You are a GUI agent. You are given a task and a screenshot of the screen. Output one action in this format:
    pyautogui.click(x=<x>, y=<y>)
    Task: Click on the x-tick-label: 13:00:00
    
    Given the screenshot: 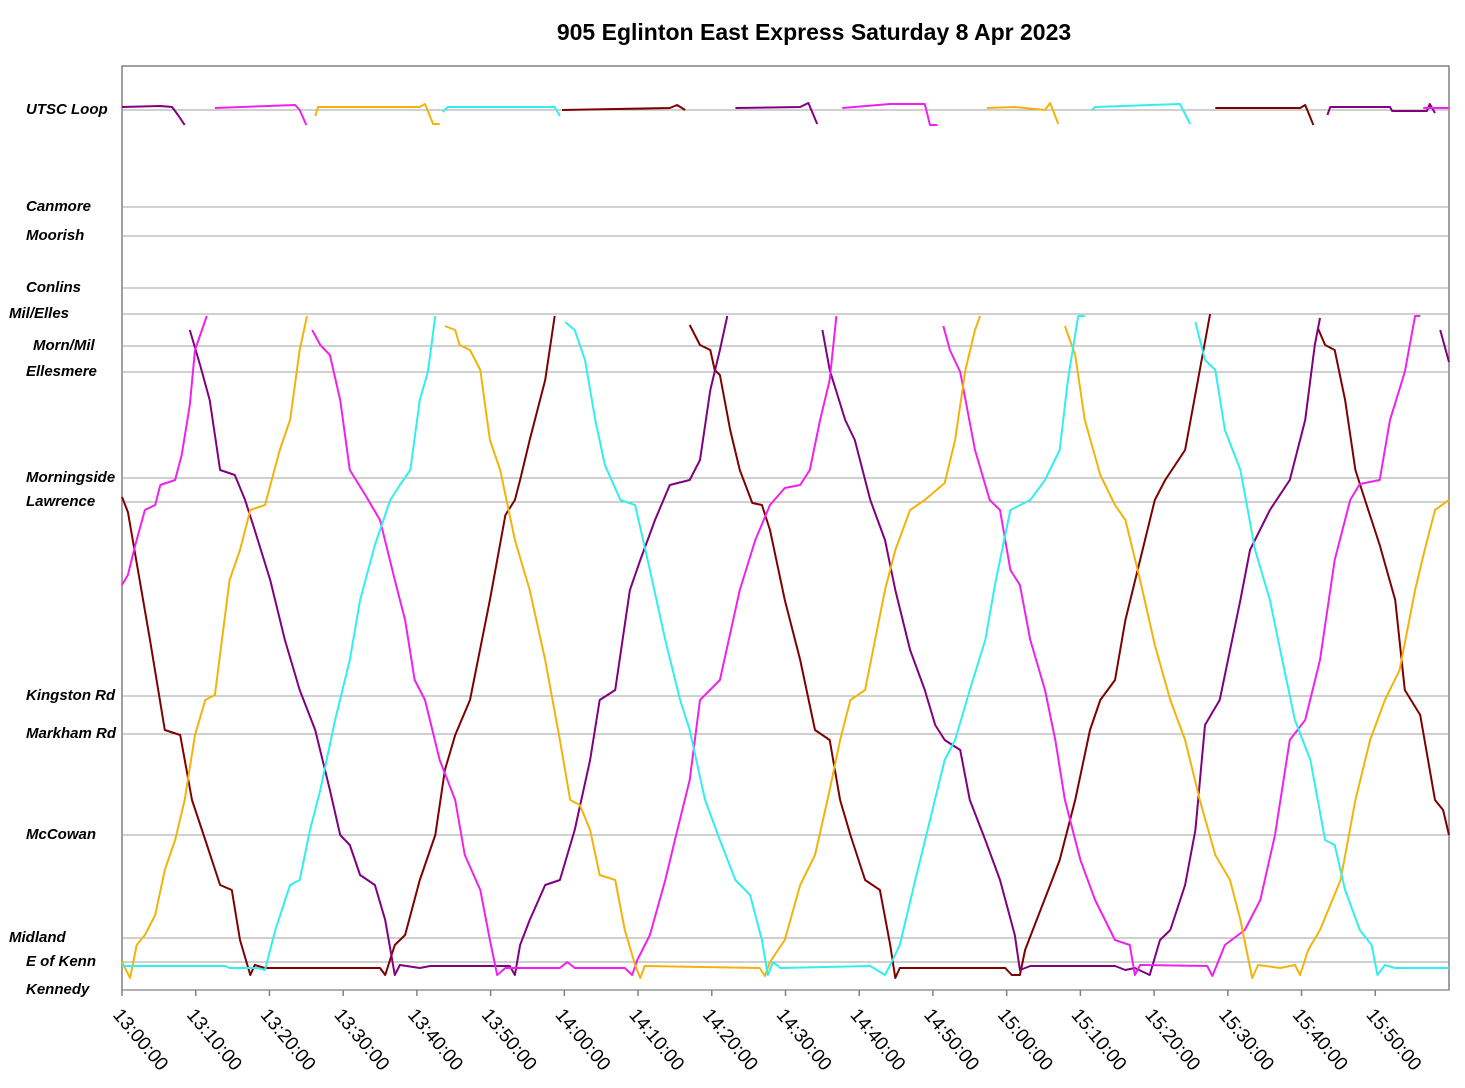 What is the action you would take?
    pyautogui.click(x=140, y=1040)
    